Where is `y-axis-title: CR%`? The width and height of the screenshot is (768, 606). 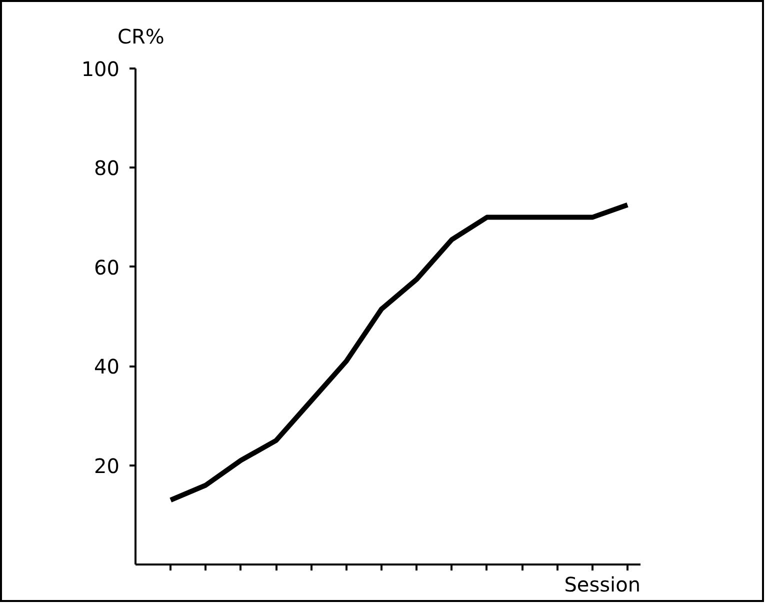 y-axis-title: CR% is located at coordinates (141, 36).